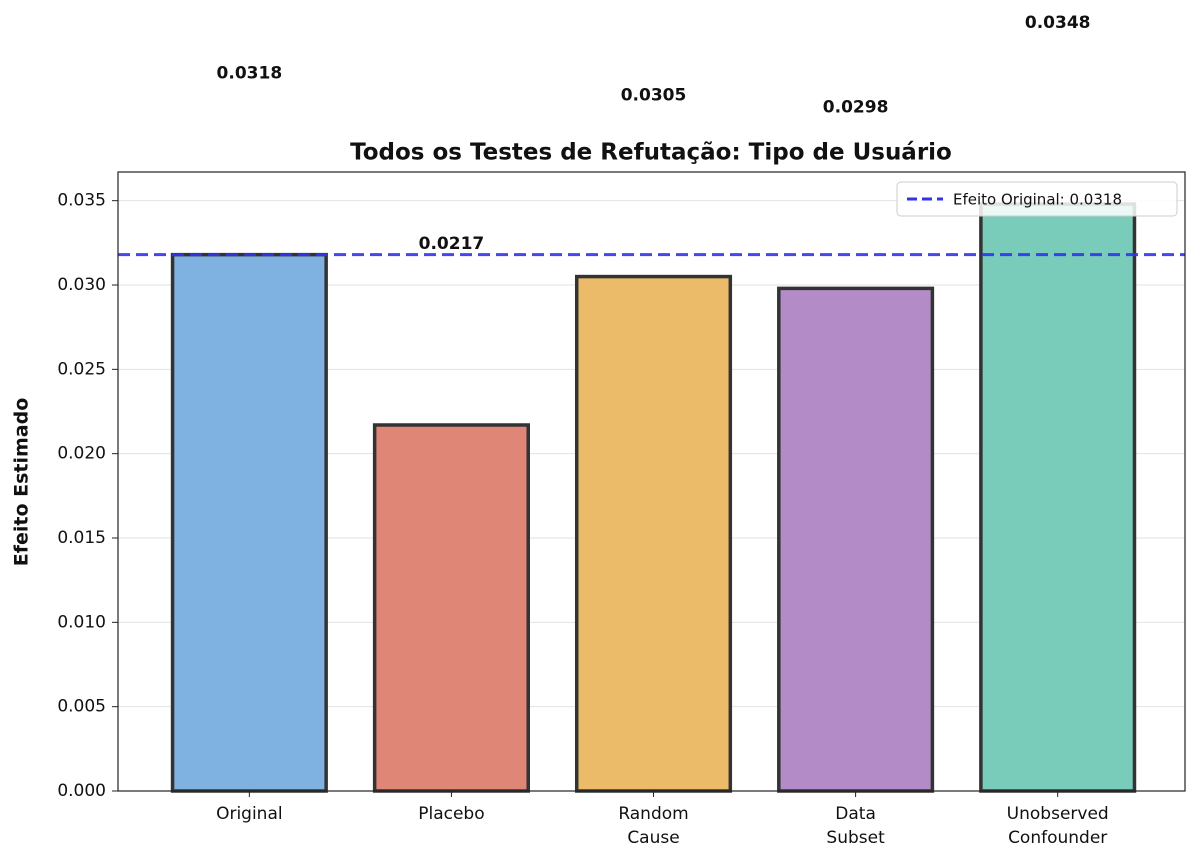  Describe the element at coordinates (81, 707) in the screenshot. I see `y-tick-label: 0.005` at that location.